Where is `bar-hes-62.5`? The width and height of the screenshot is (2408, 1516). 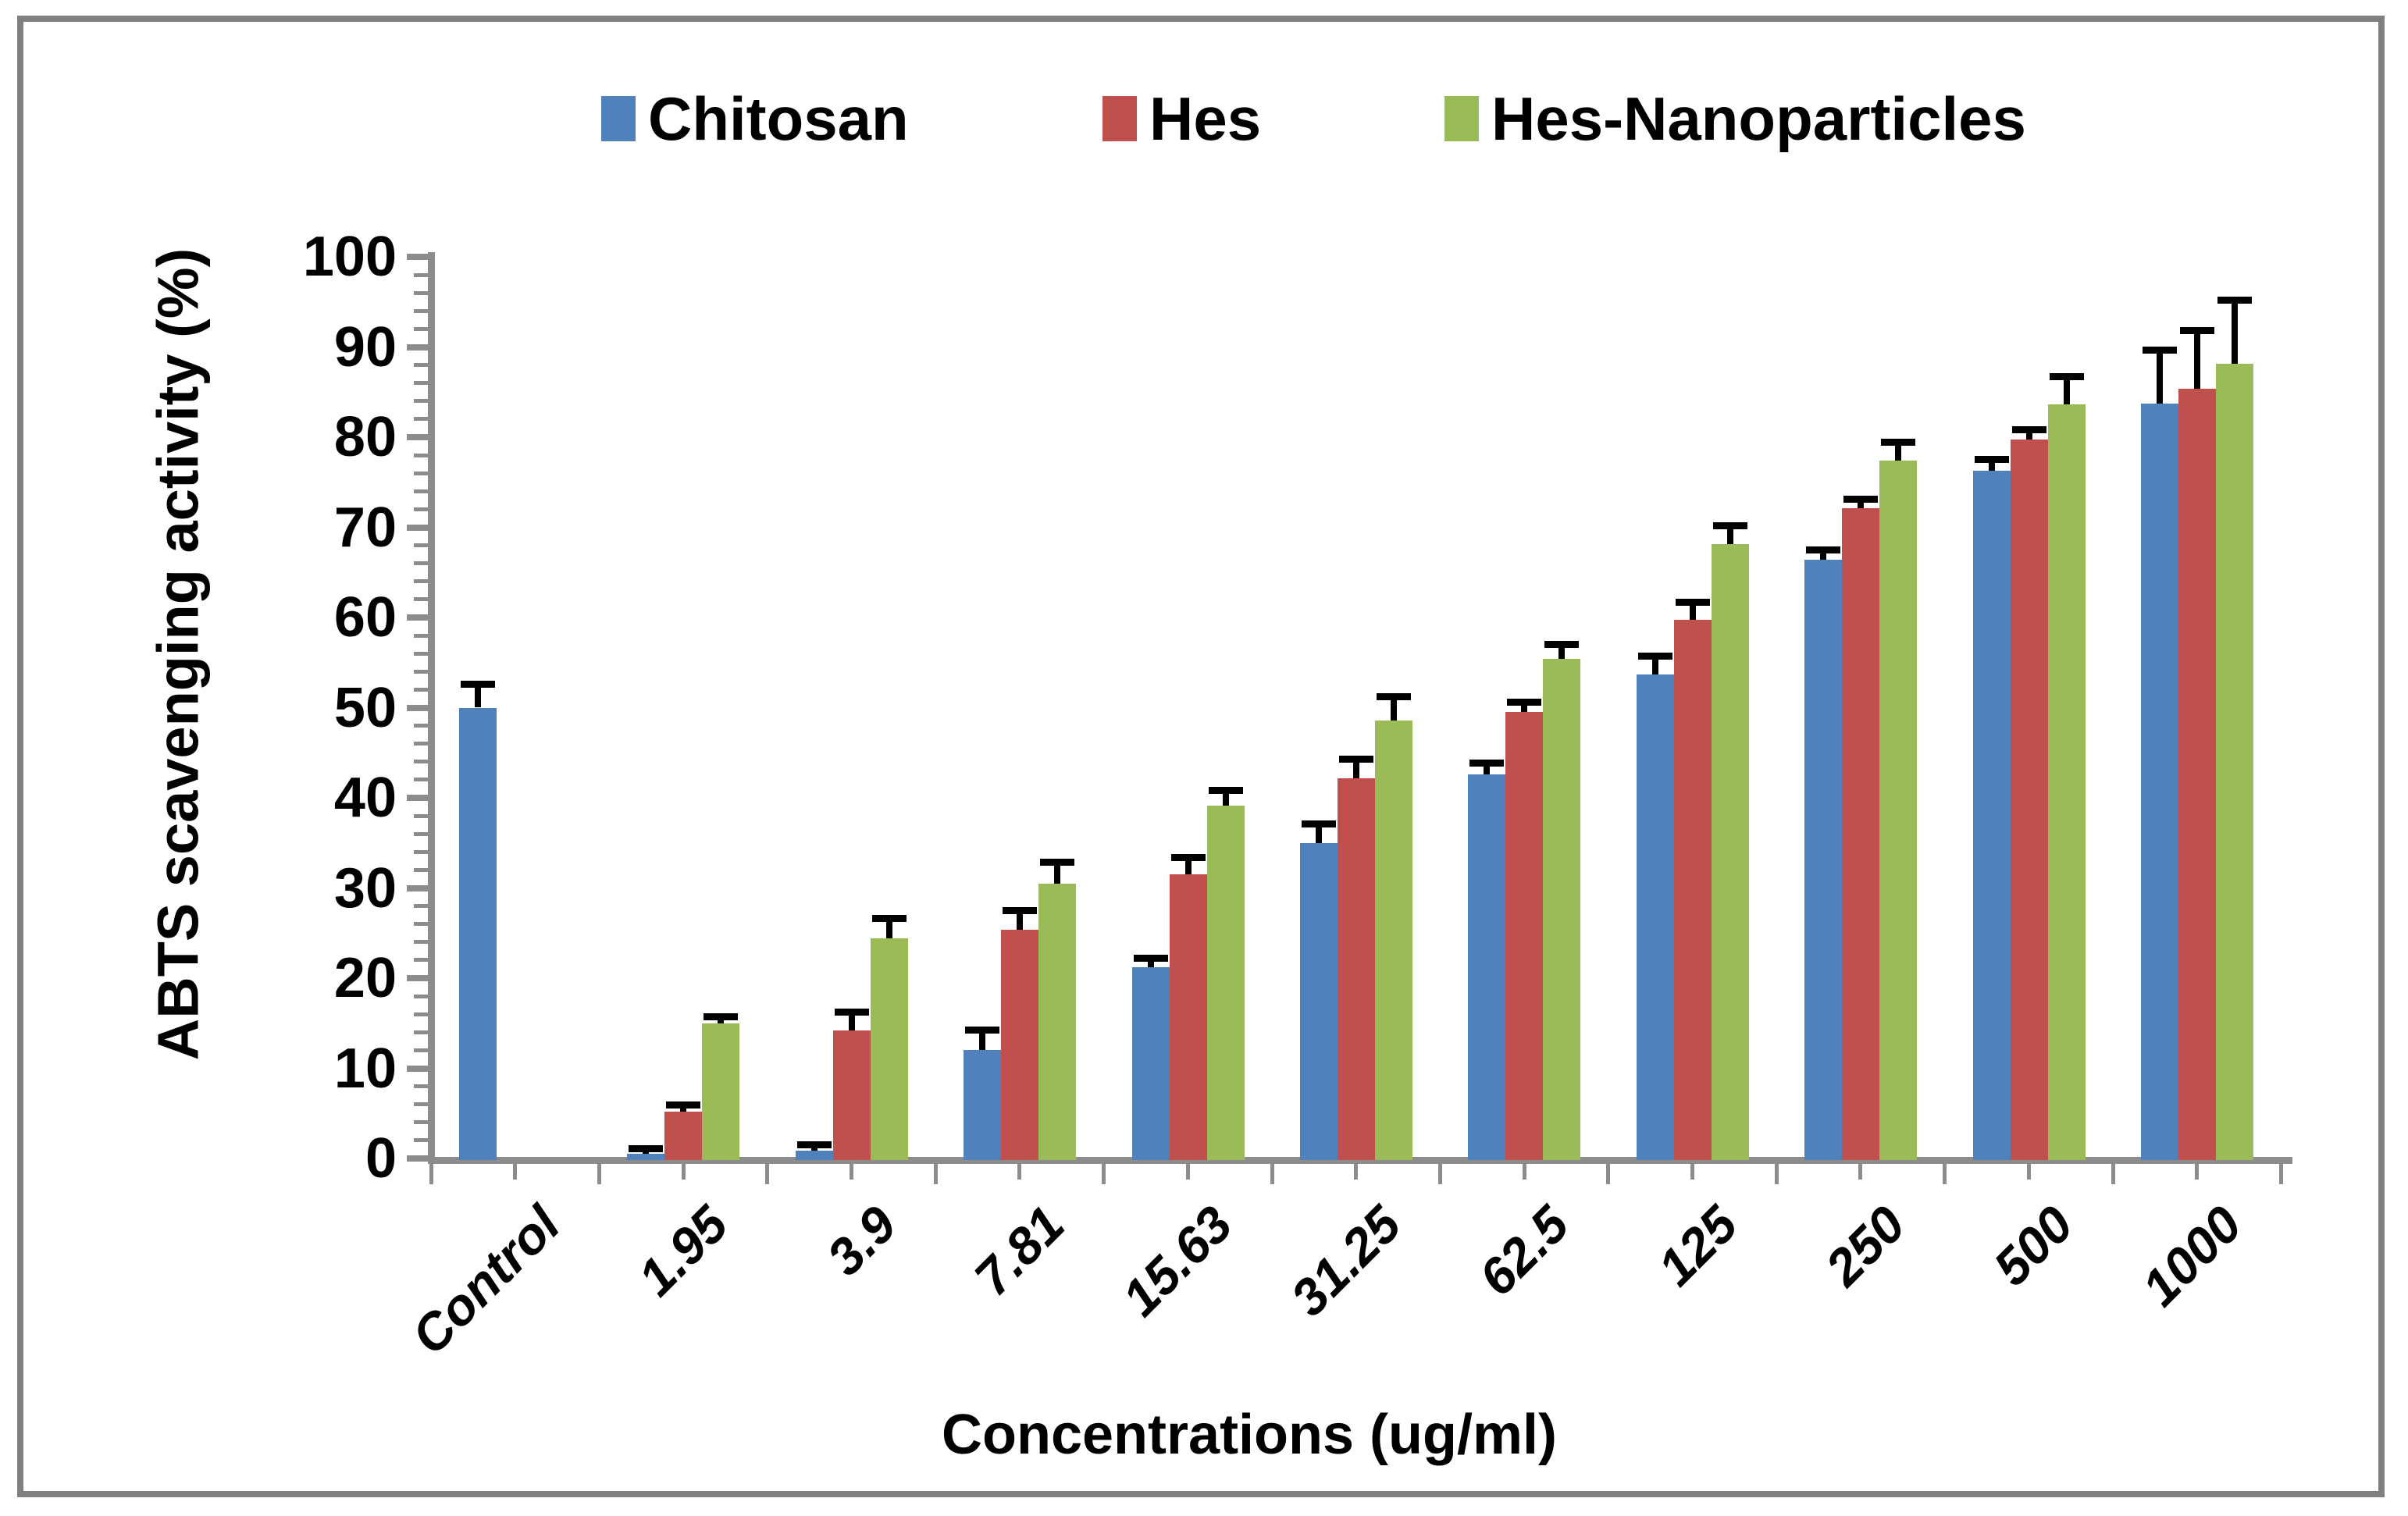 bar-hes-62.5 is located at coordinates (1524, 936).